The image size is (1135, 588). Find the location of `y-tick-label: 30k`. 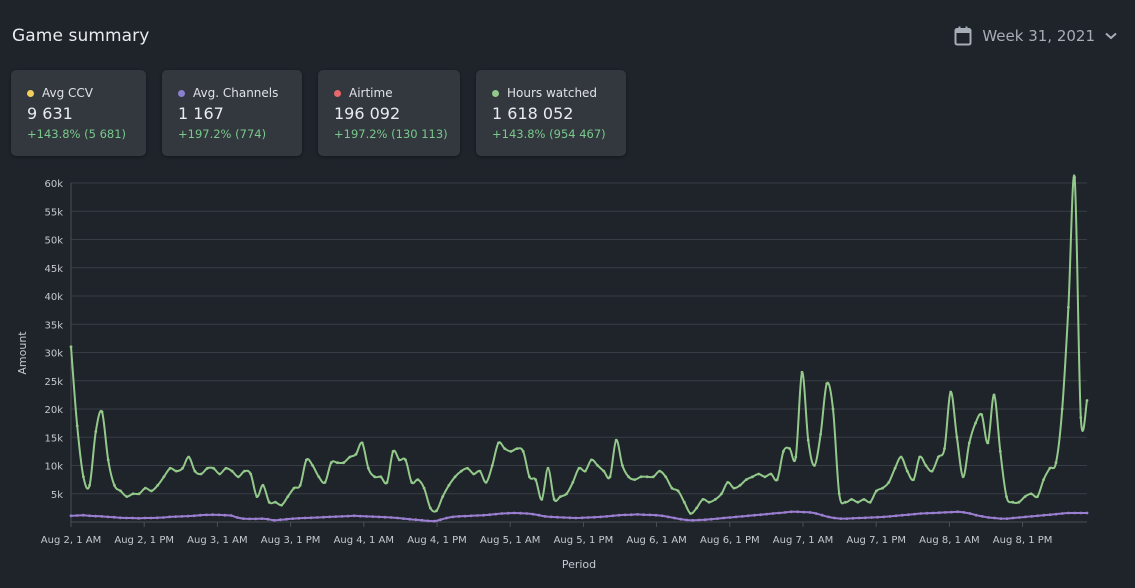

y-tick-label: 30k is located at coordinates (53, 354).